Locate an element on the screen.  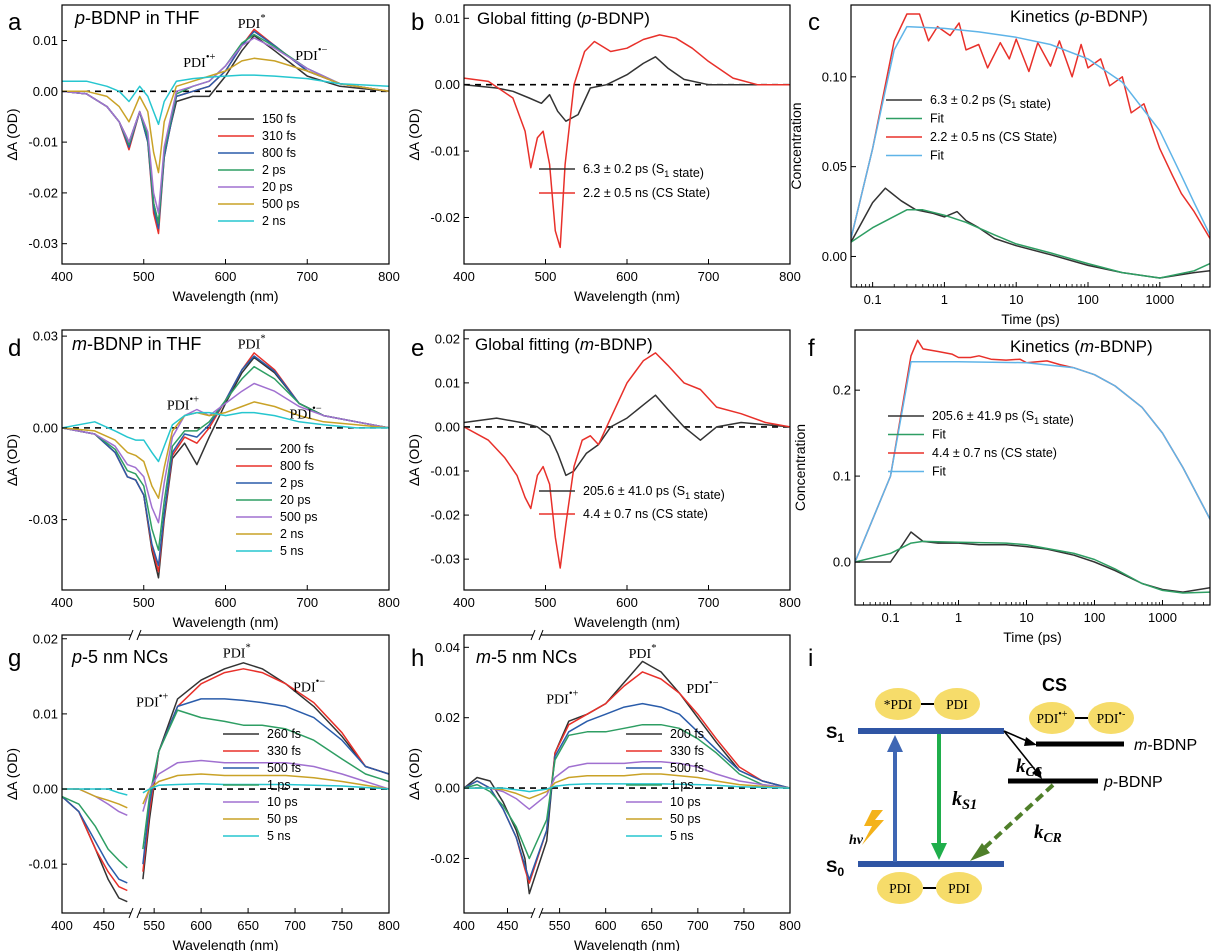
panel-letter-b: b is located at coordinates (417, 22).